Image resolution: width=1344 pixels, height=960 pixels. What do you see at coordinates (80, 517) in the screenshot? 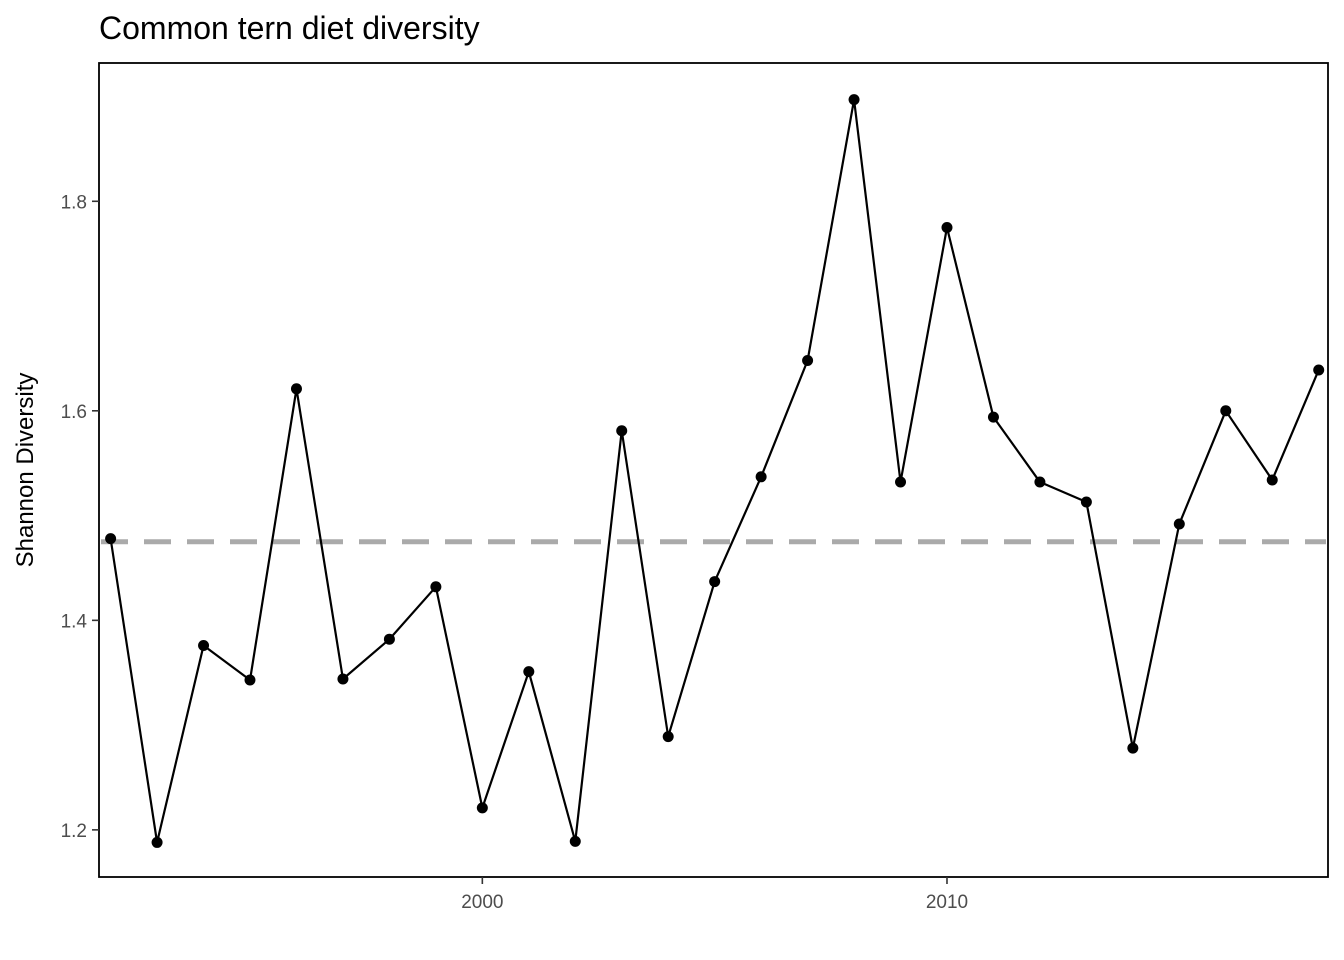
I see `y-axis-ticks: 1.2 1.4 1.6 1.8` at bounding box center [80, 517].